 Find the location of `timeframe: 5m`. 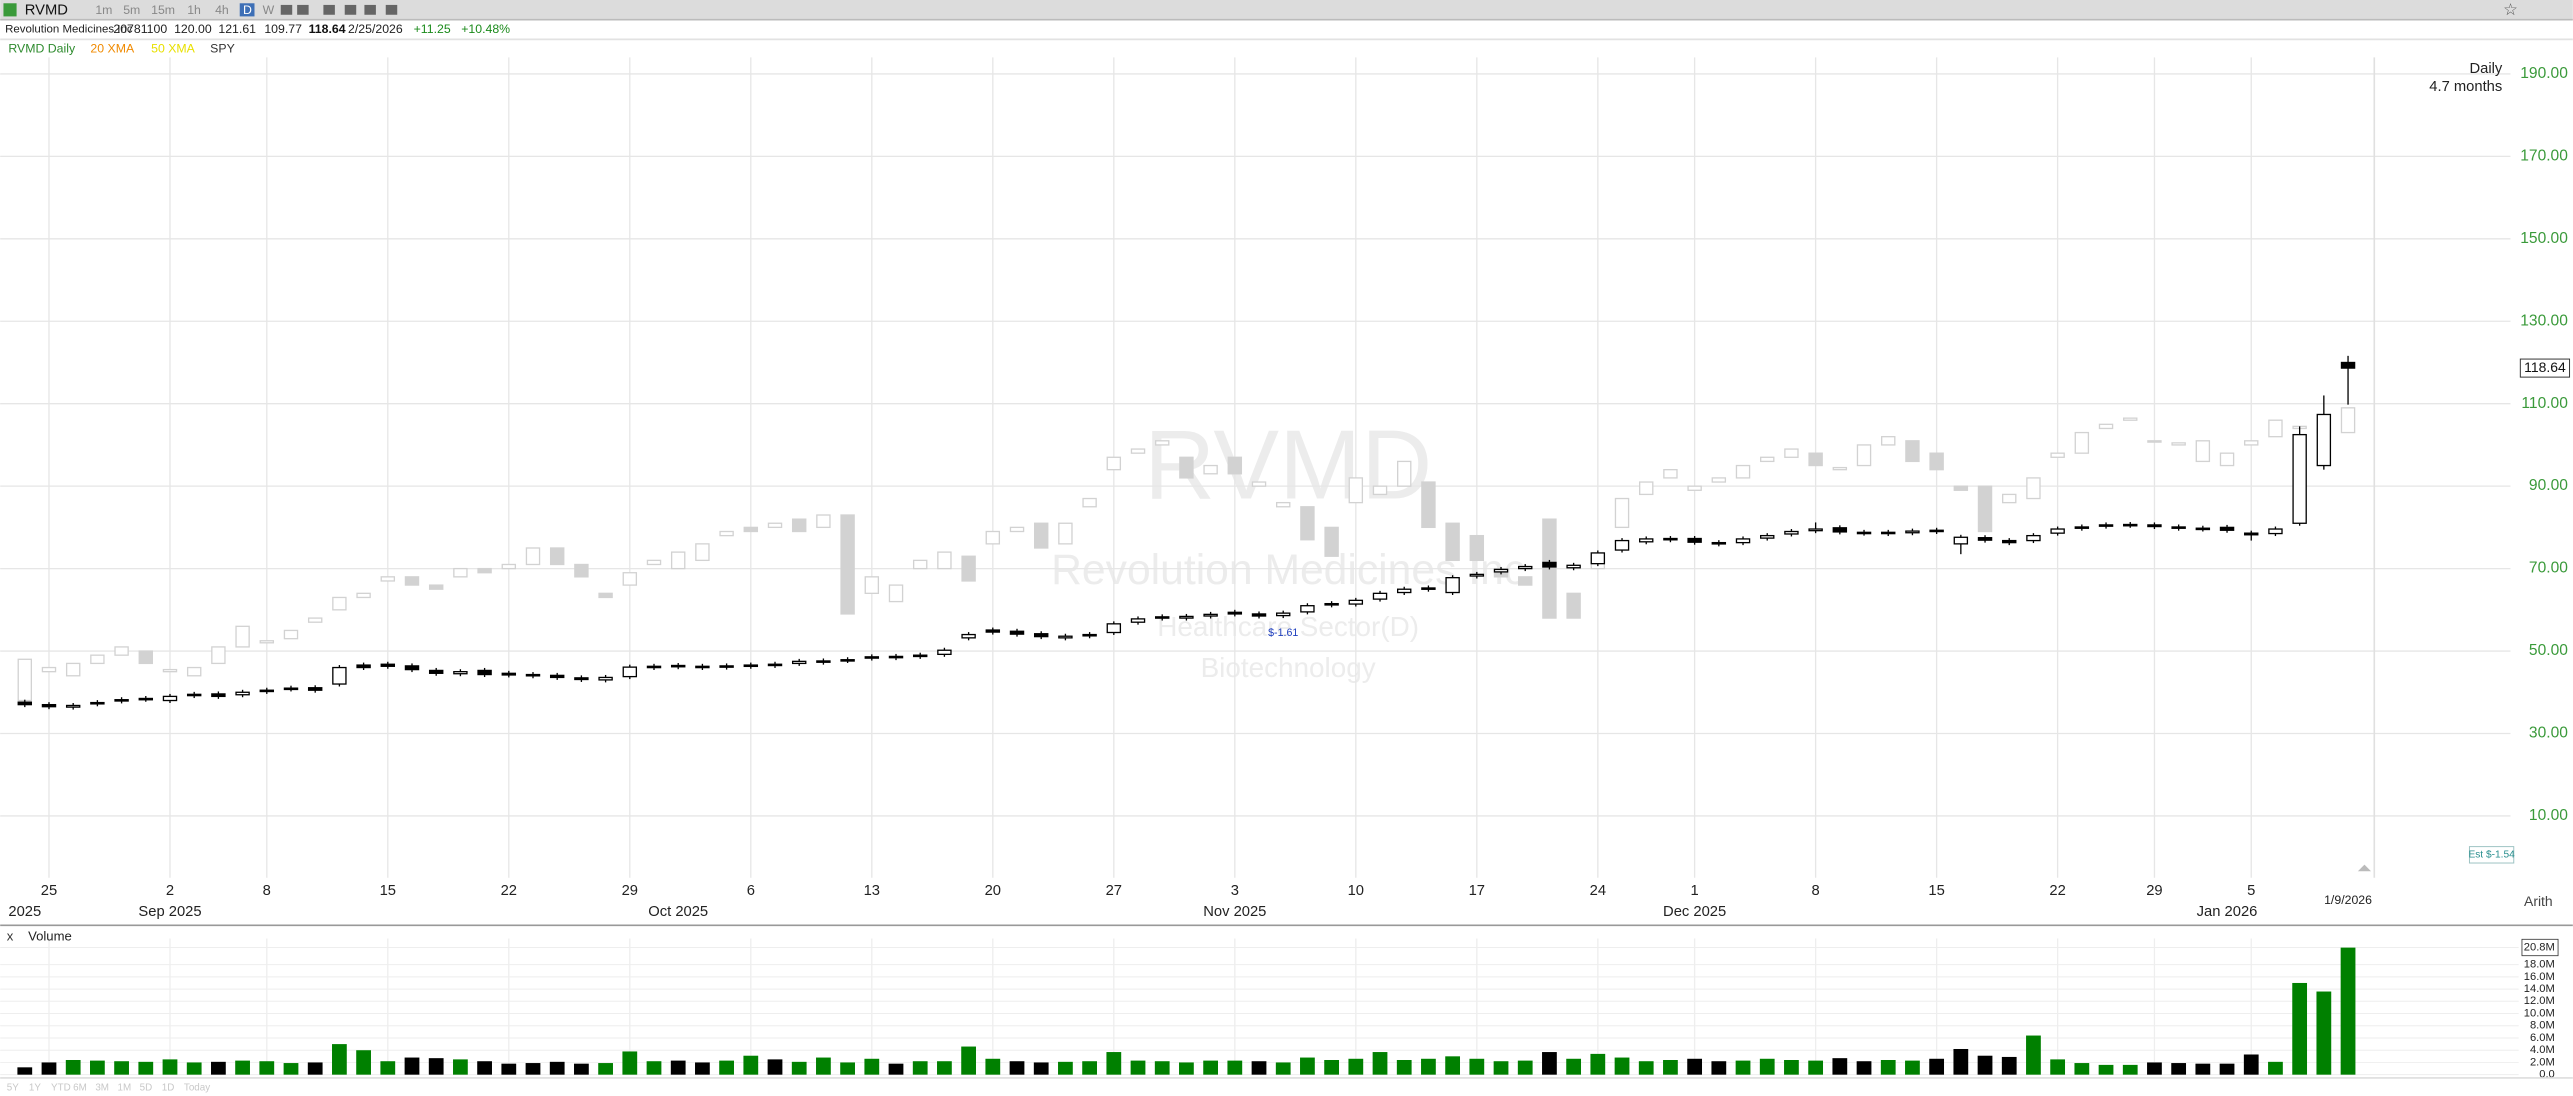

timeframe: 5m is located at coordinates (131, 10).